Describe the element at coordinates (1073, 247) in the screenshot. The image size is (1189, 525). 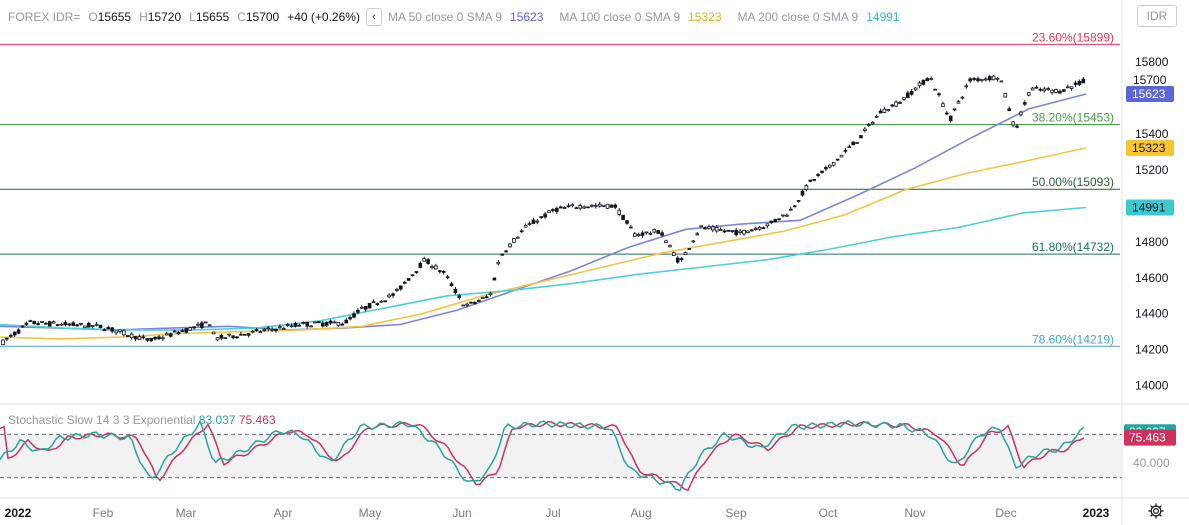
I see `fib-label: 61.80%(14732)` at that location.